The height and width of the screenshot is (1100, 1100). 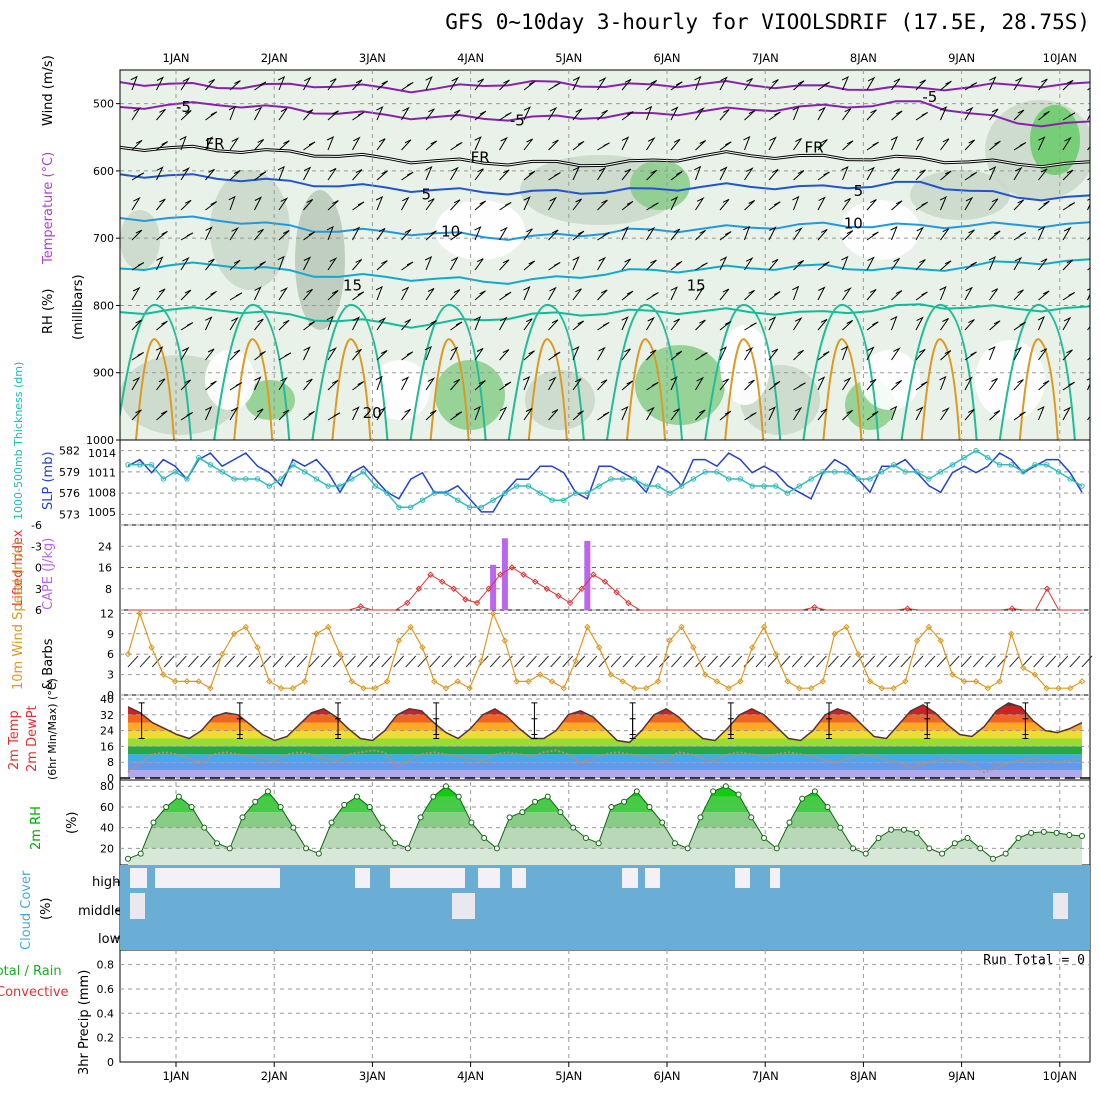 What do you see at coordinates (32, 738) in the screenshot?
I see `dewpt-ylabel: 2m DewPt` at bounding box center [32, 738].